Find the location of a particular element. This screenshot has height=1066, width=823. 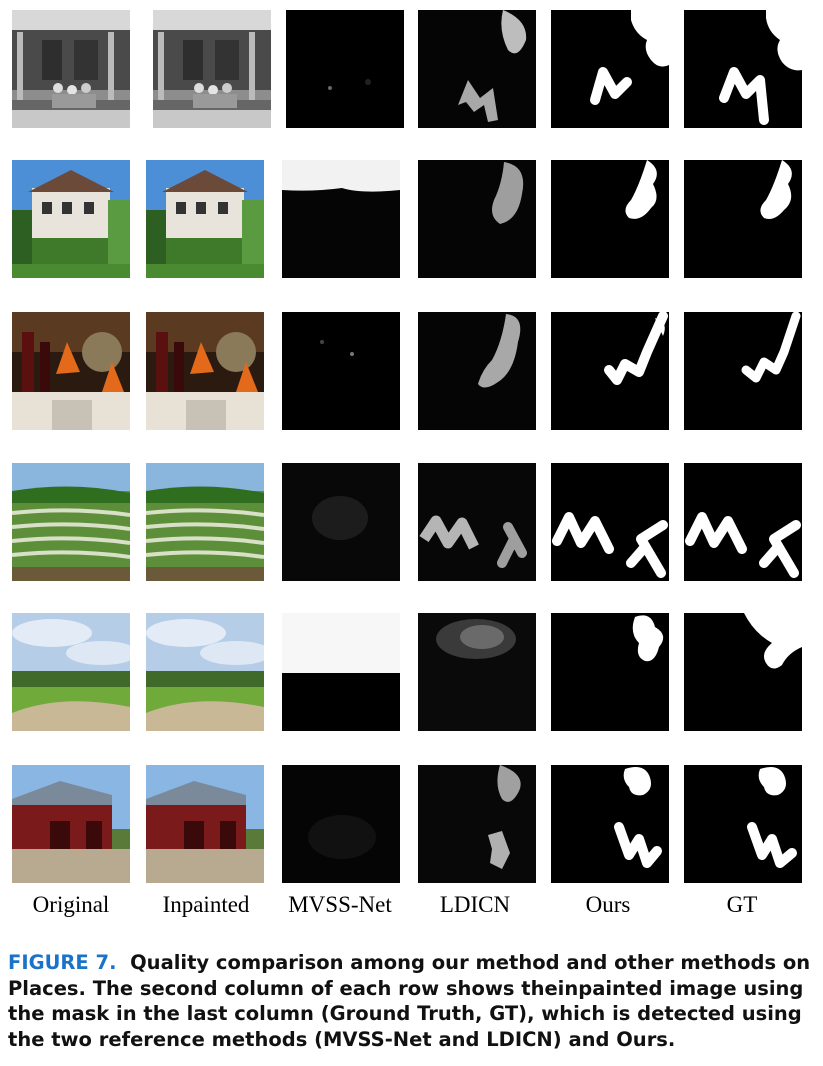

row5-gt-mask is located at coordinates (743, 672).